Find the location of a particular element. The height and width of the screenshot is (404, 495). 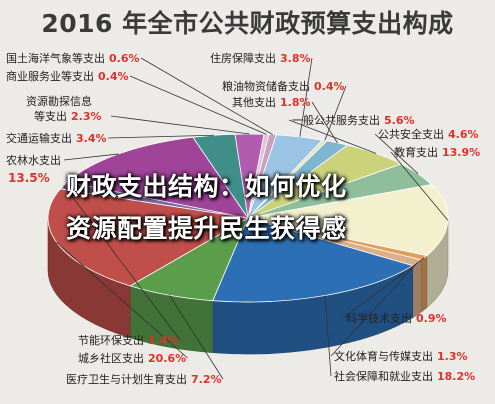

pie-slice-4-value: 1.3% is located at coordinates (452, 356).